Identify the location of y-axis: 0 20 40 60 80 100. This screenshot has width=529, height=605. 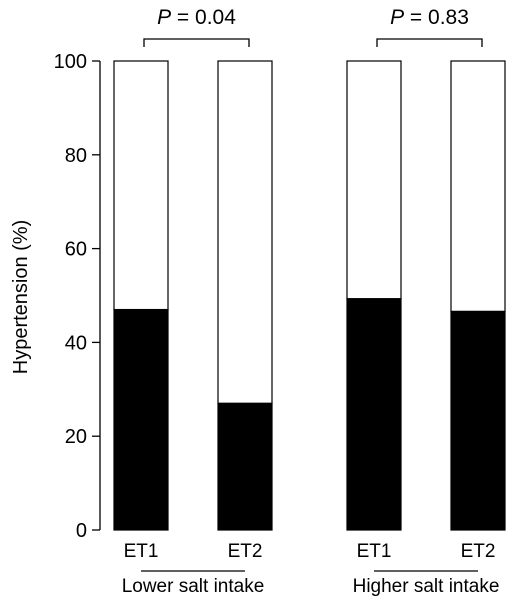
(77, 296).